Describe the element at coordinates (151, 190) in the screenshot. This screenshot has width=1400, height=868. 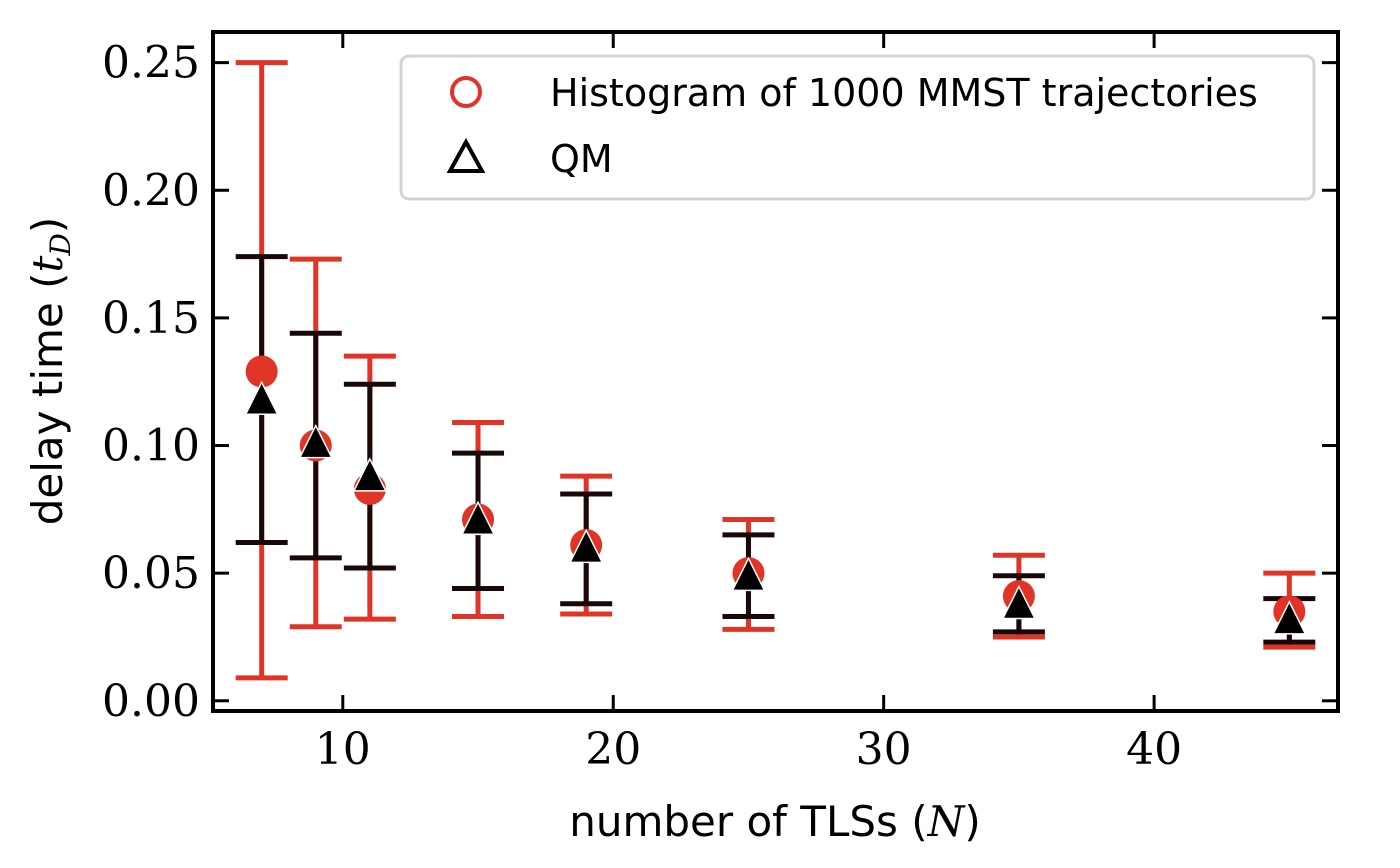
I see `y-tick-label: 0.20` at that location.